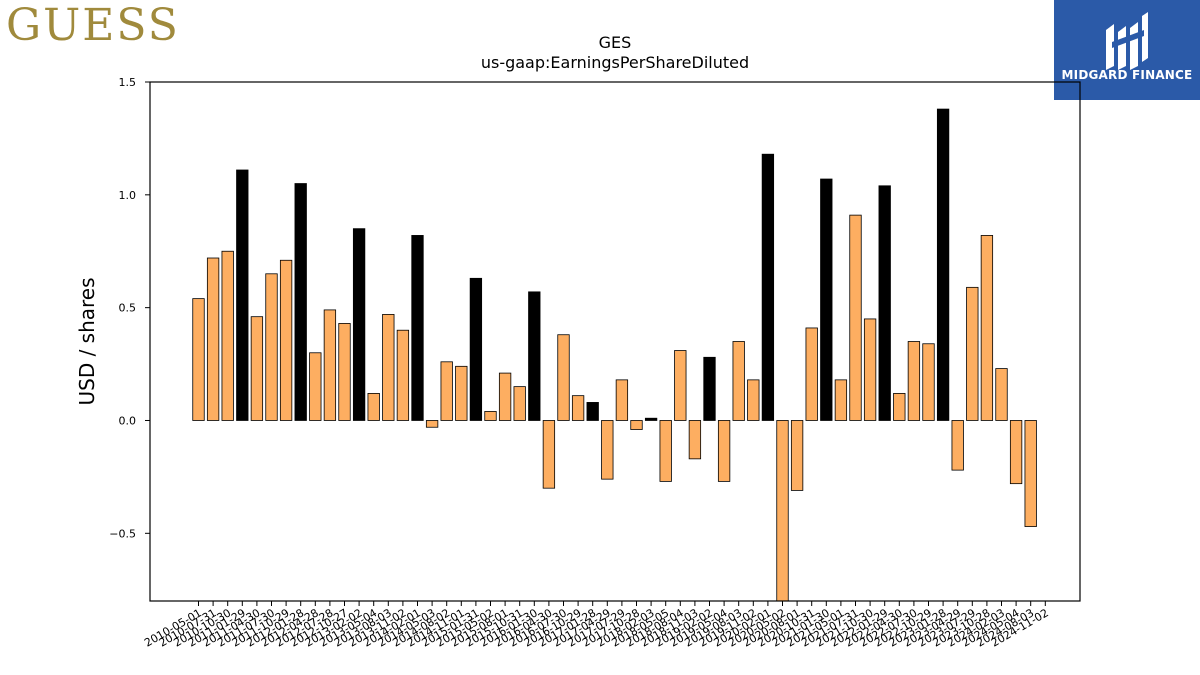 This screenshot has width=1200, height=675. What do you see at coordinates (128, 420) in the screenshot?
I see `y-tick-label: 0.0` at bounding box center [128, 420].